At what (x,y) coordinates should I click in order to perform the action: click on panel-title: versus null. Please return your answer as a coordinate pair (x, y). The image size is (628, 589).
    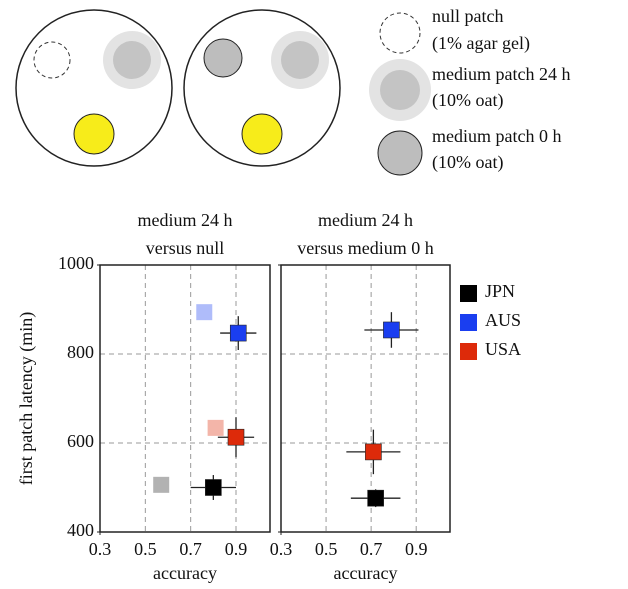
    Looking at the image, I should click on (185, 248).